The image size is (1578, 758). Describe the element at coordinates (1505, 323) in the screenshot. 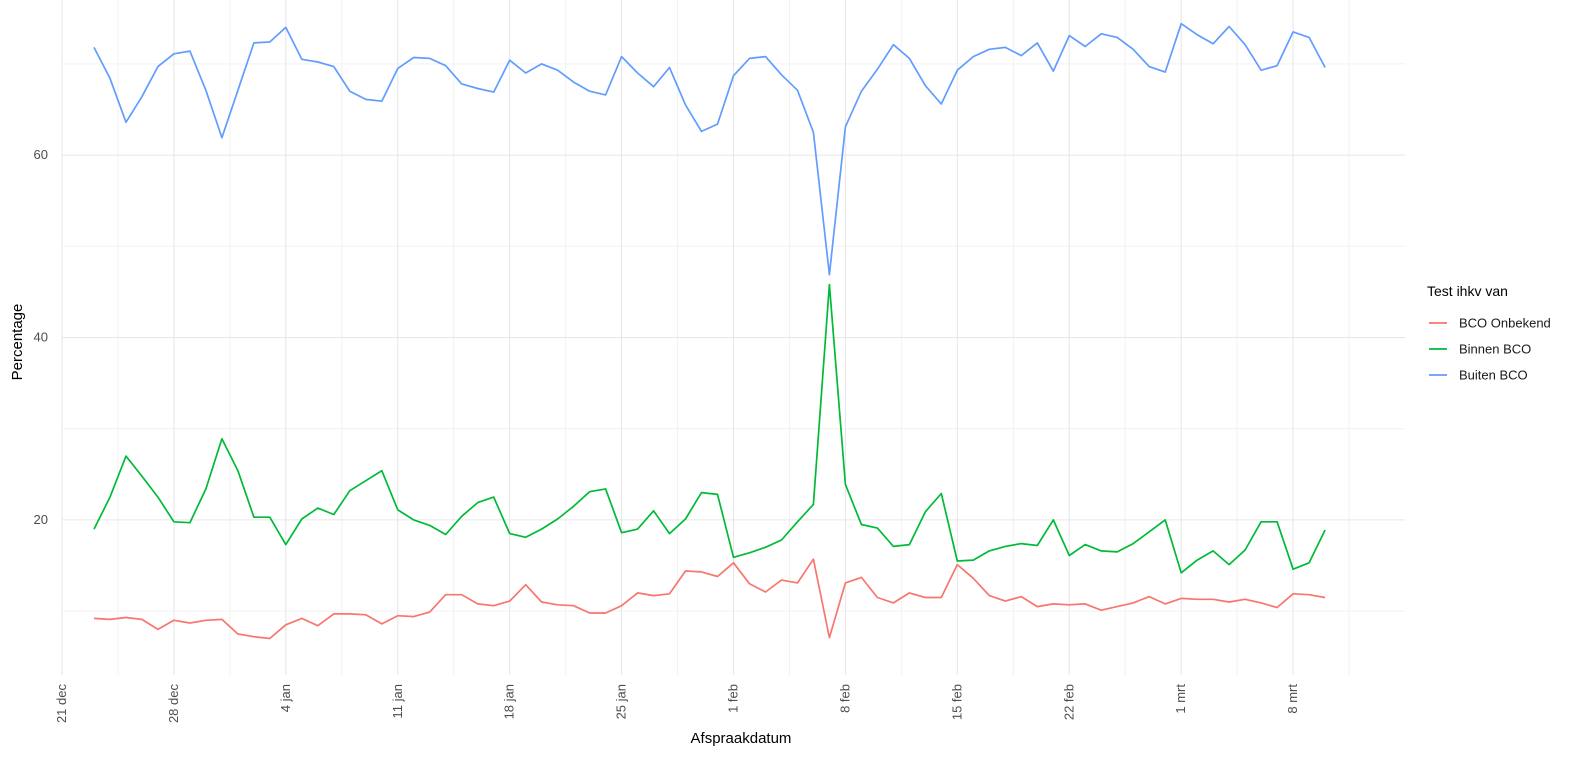

I see `legend-label-bco-onbekend: BCO Onbekend` at that location.